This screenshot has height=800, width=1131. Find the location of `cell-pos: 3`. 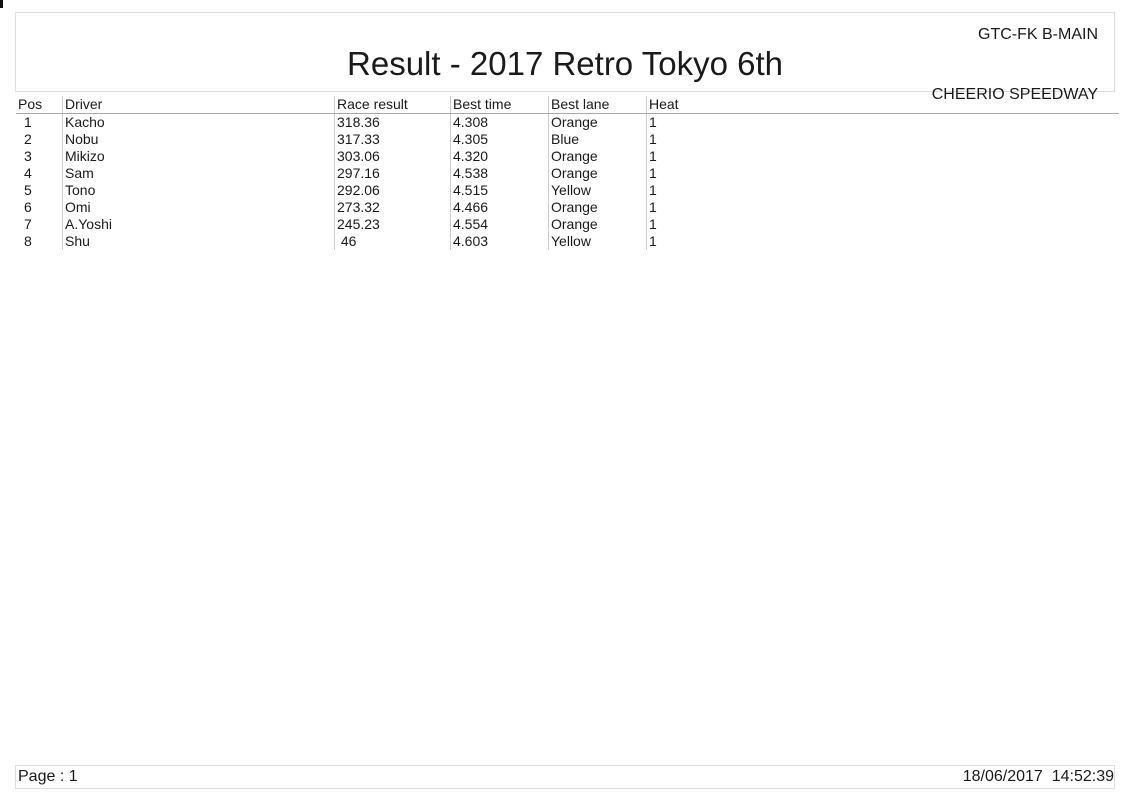

cell-pos: 3 is located at coordinates (28, 156).